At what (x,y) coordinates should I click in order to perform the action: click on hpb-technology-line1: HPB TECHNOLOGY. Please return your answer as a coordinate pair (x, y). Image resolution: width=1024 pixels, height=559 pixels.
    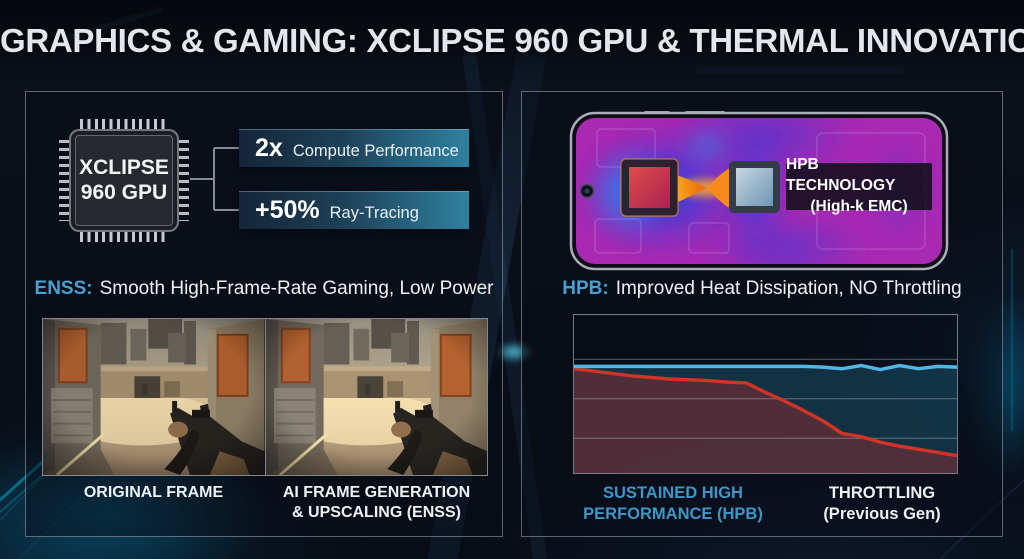
    Looking at the image, I should click on (841, 175).